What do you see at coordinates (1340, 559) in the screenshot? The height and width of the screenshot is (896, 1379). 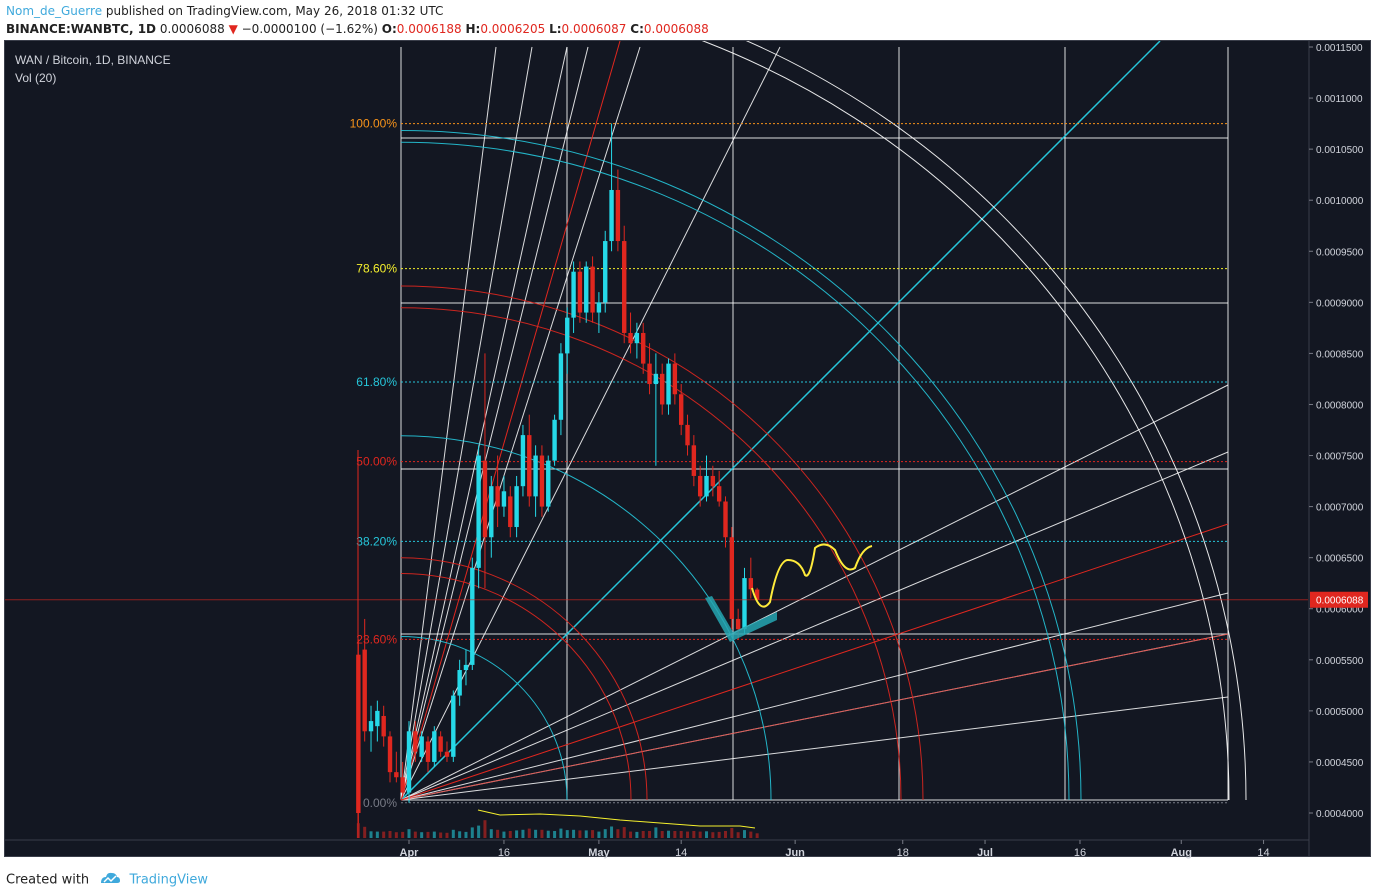 I see `price-tick-label: 0.0006500` at bounding box center [1340, 559].